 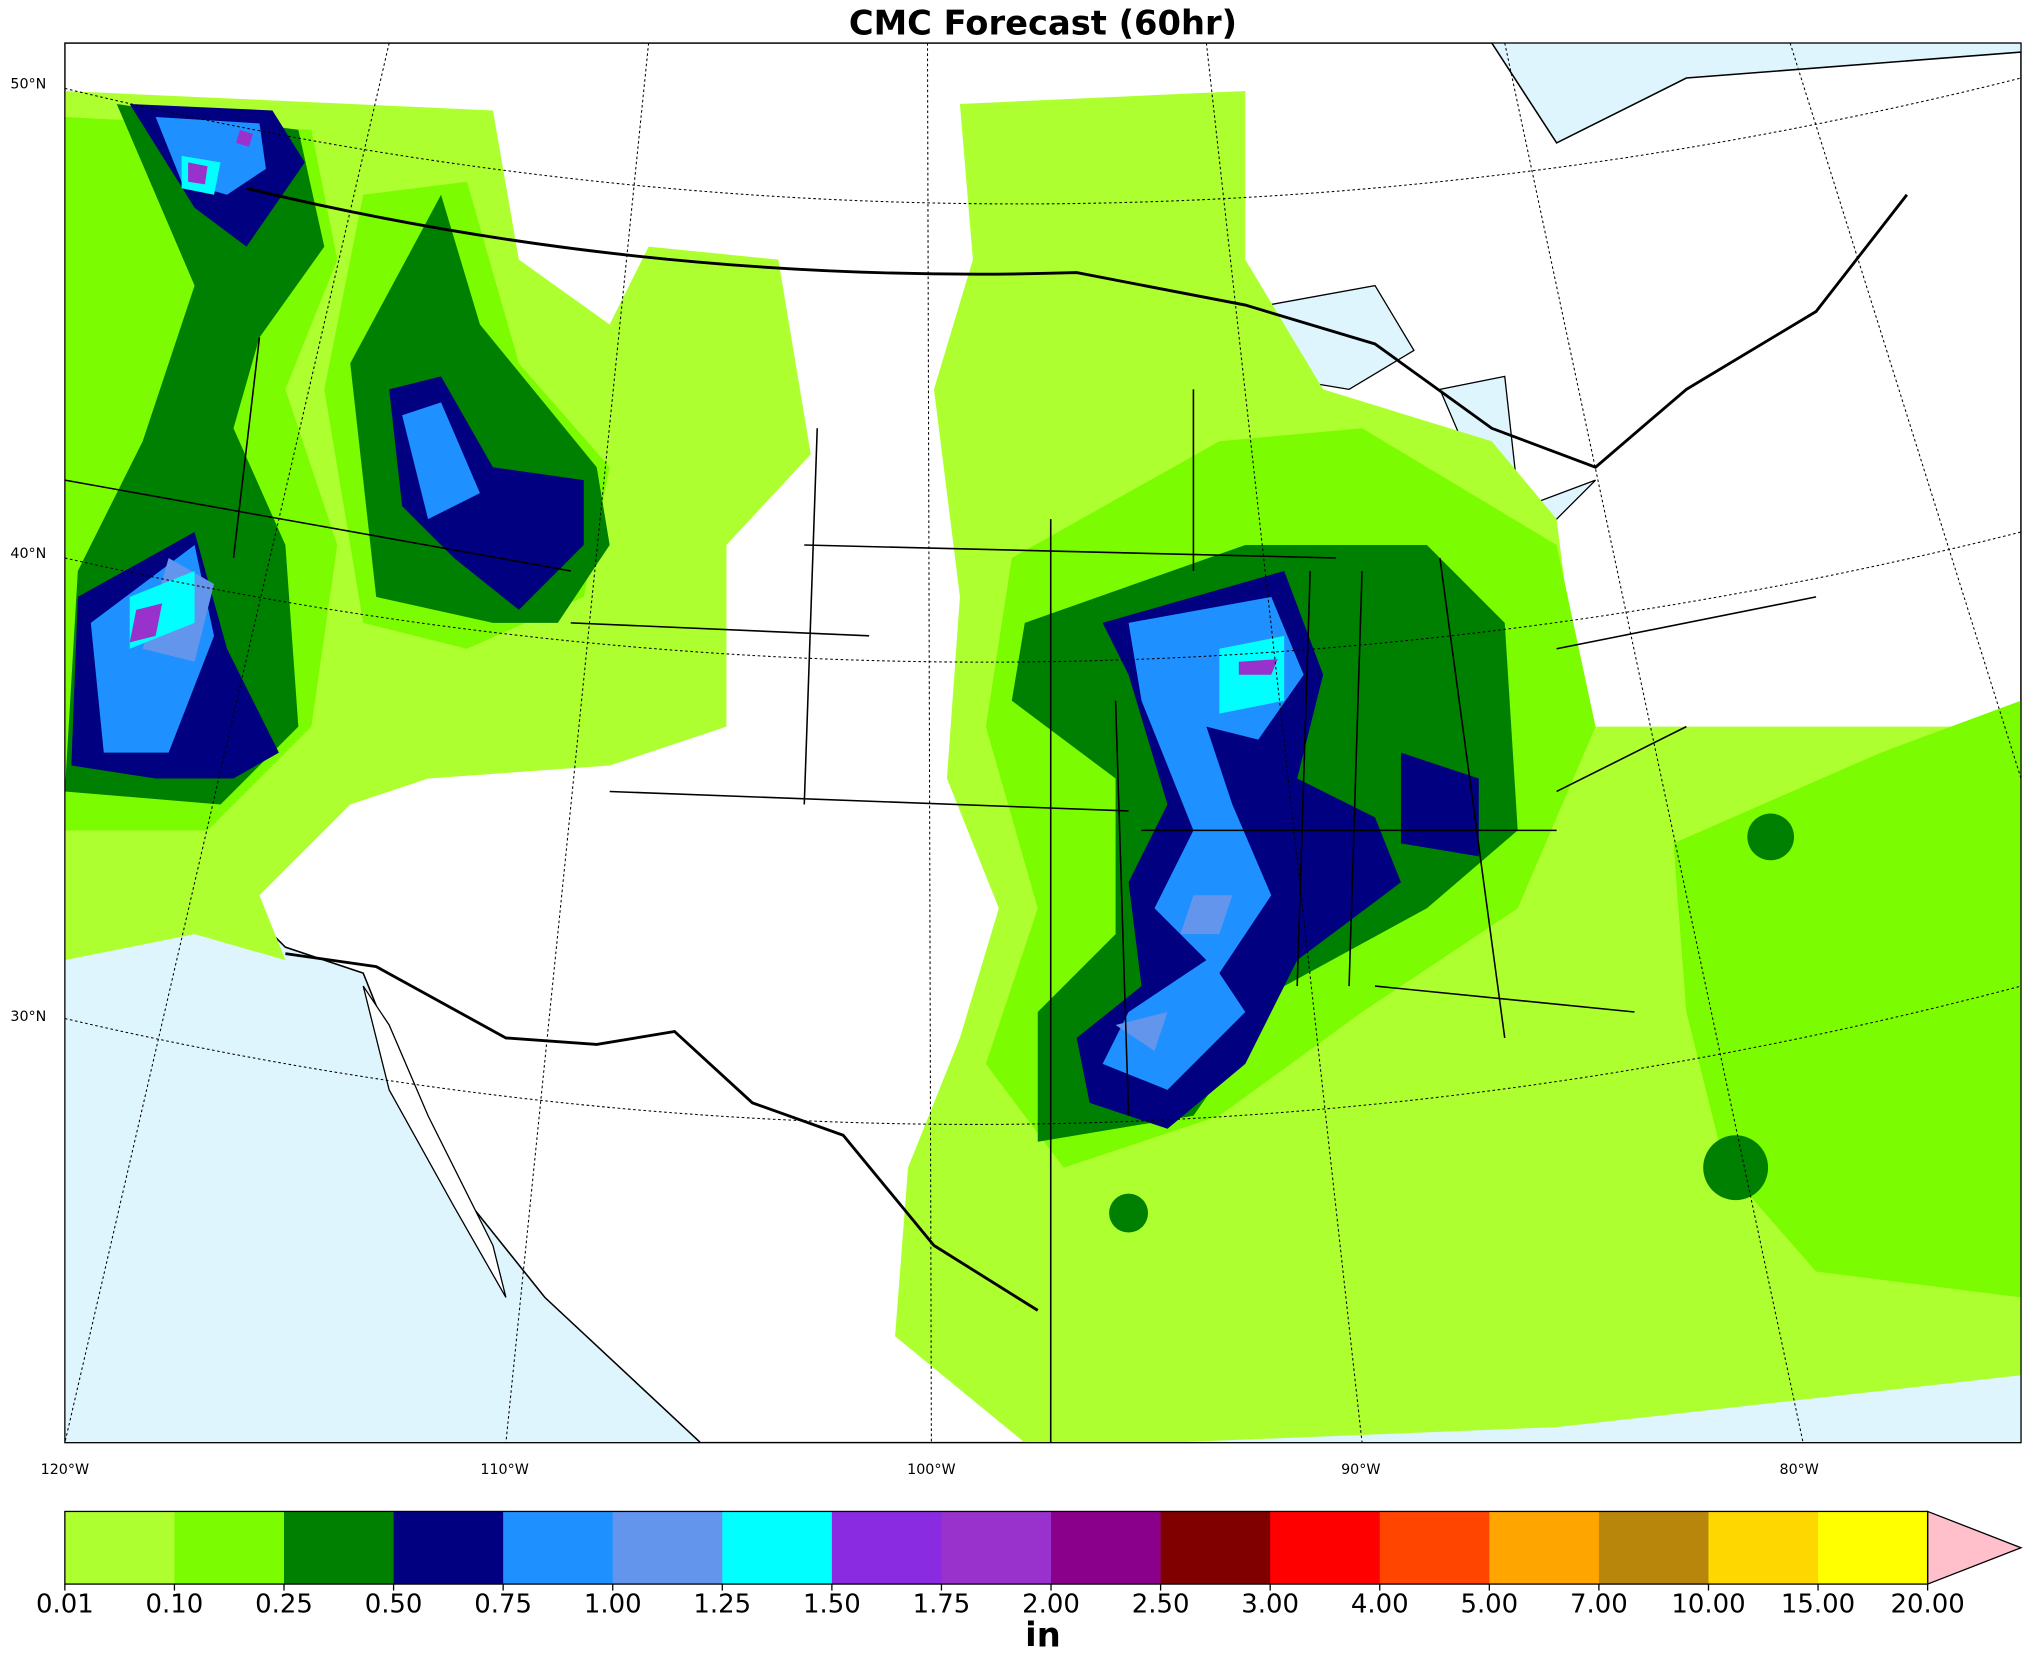 What do you see at coordinates (394, 1604) in the screenshot?
I see `colorbar-tick-label: 0.50` at bounding box center [394, 1604].